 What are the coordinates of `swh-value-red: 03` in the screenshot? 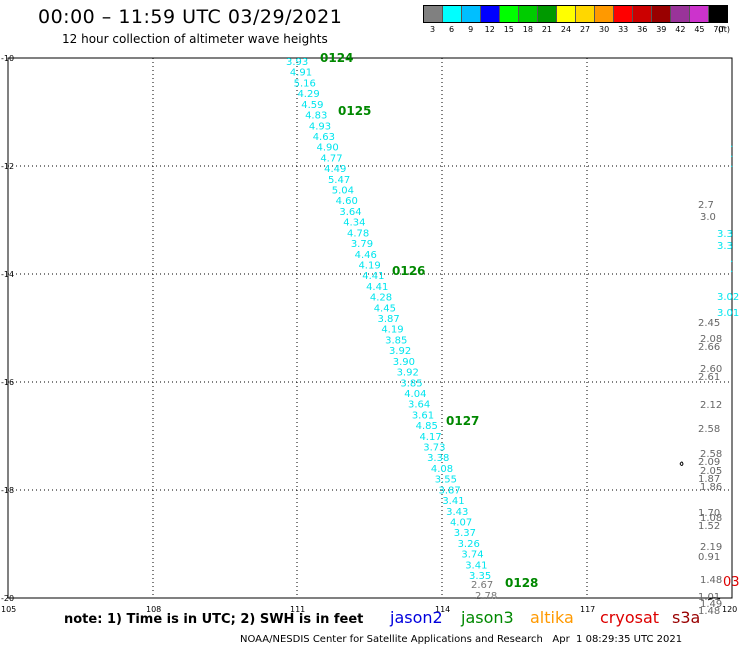 It's located at (731, 582).